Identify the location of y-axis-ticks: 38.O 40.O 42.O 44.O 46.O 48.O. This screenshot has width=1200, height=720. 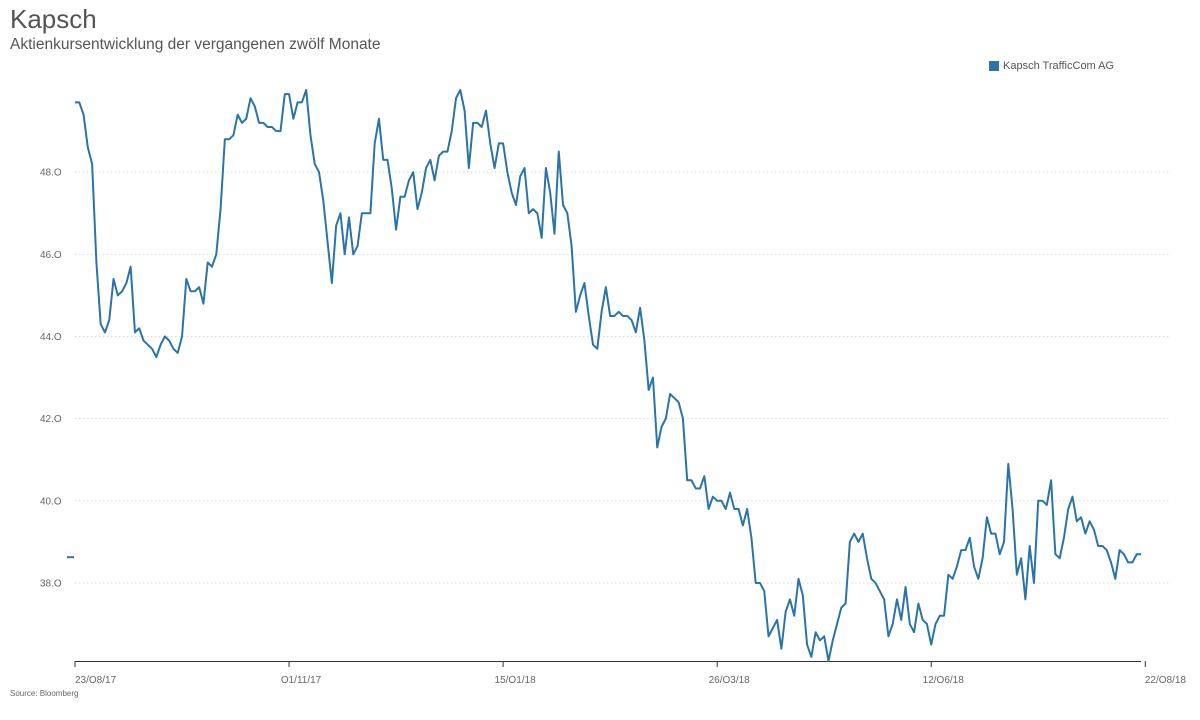
(51, 379).